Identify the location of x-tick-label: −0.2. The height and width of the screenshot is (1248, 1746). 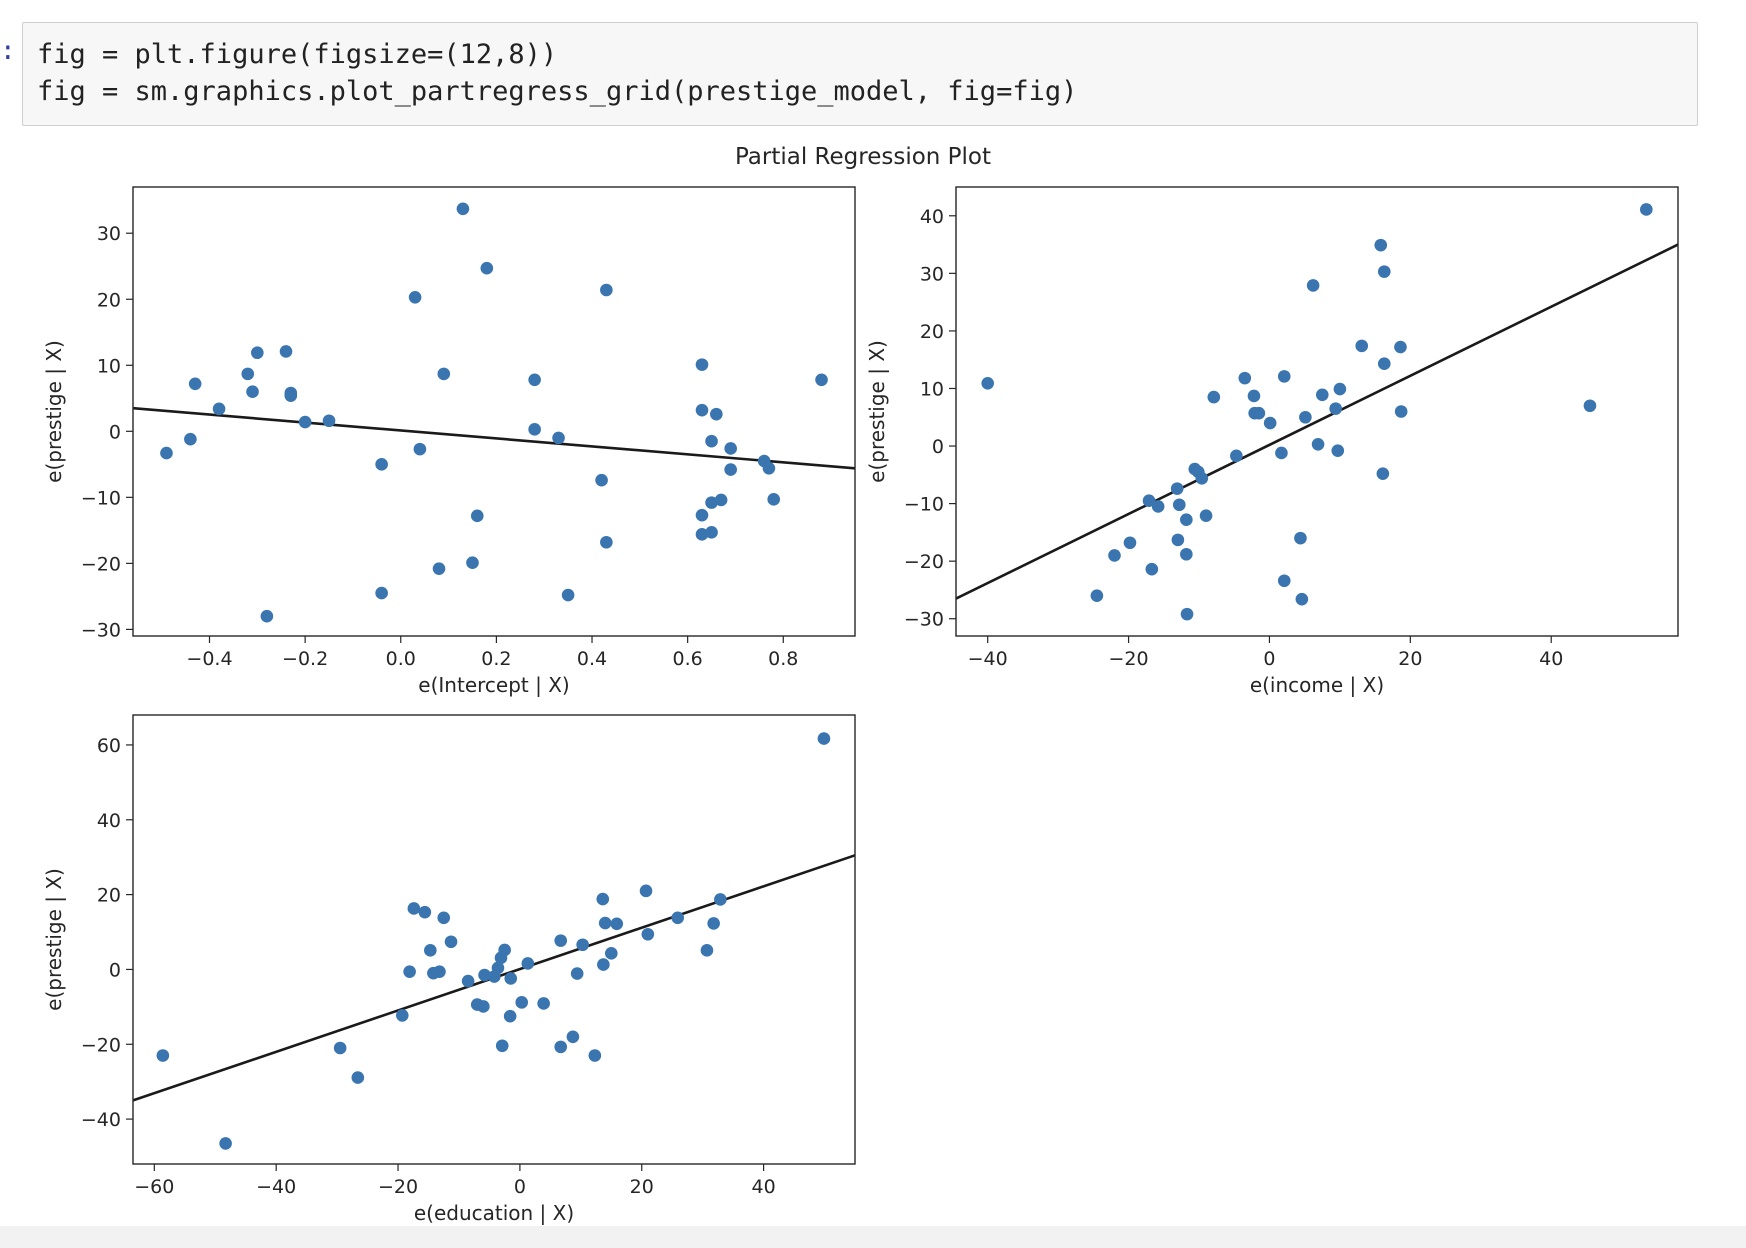
(305, 659).